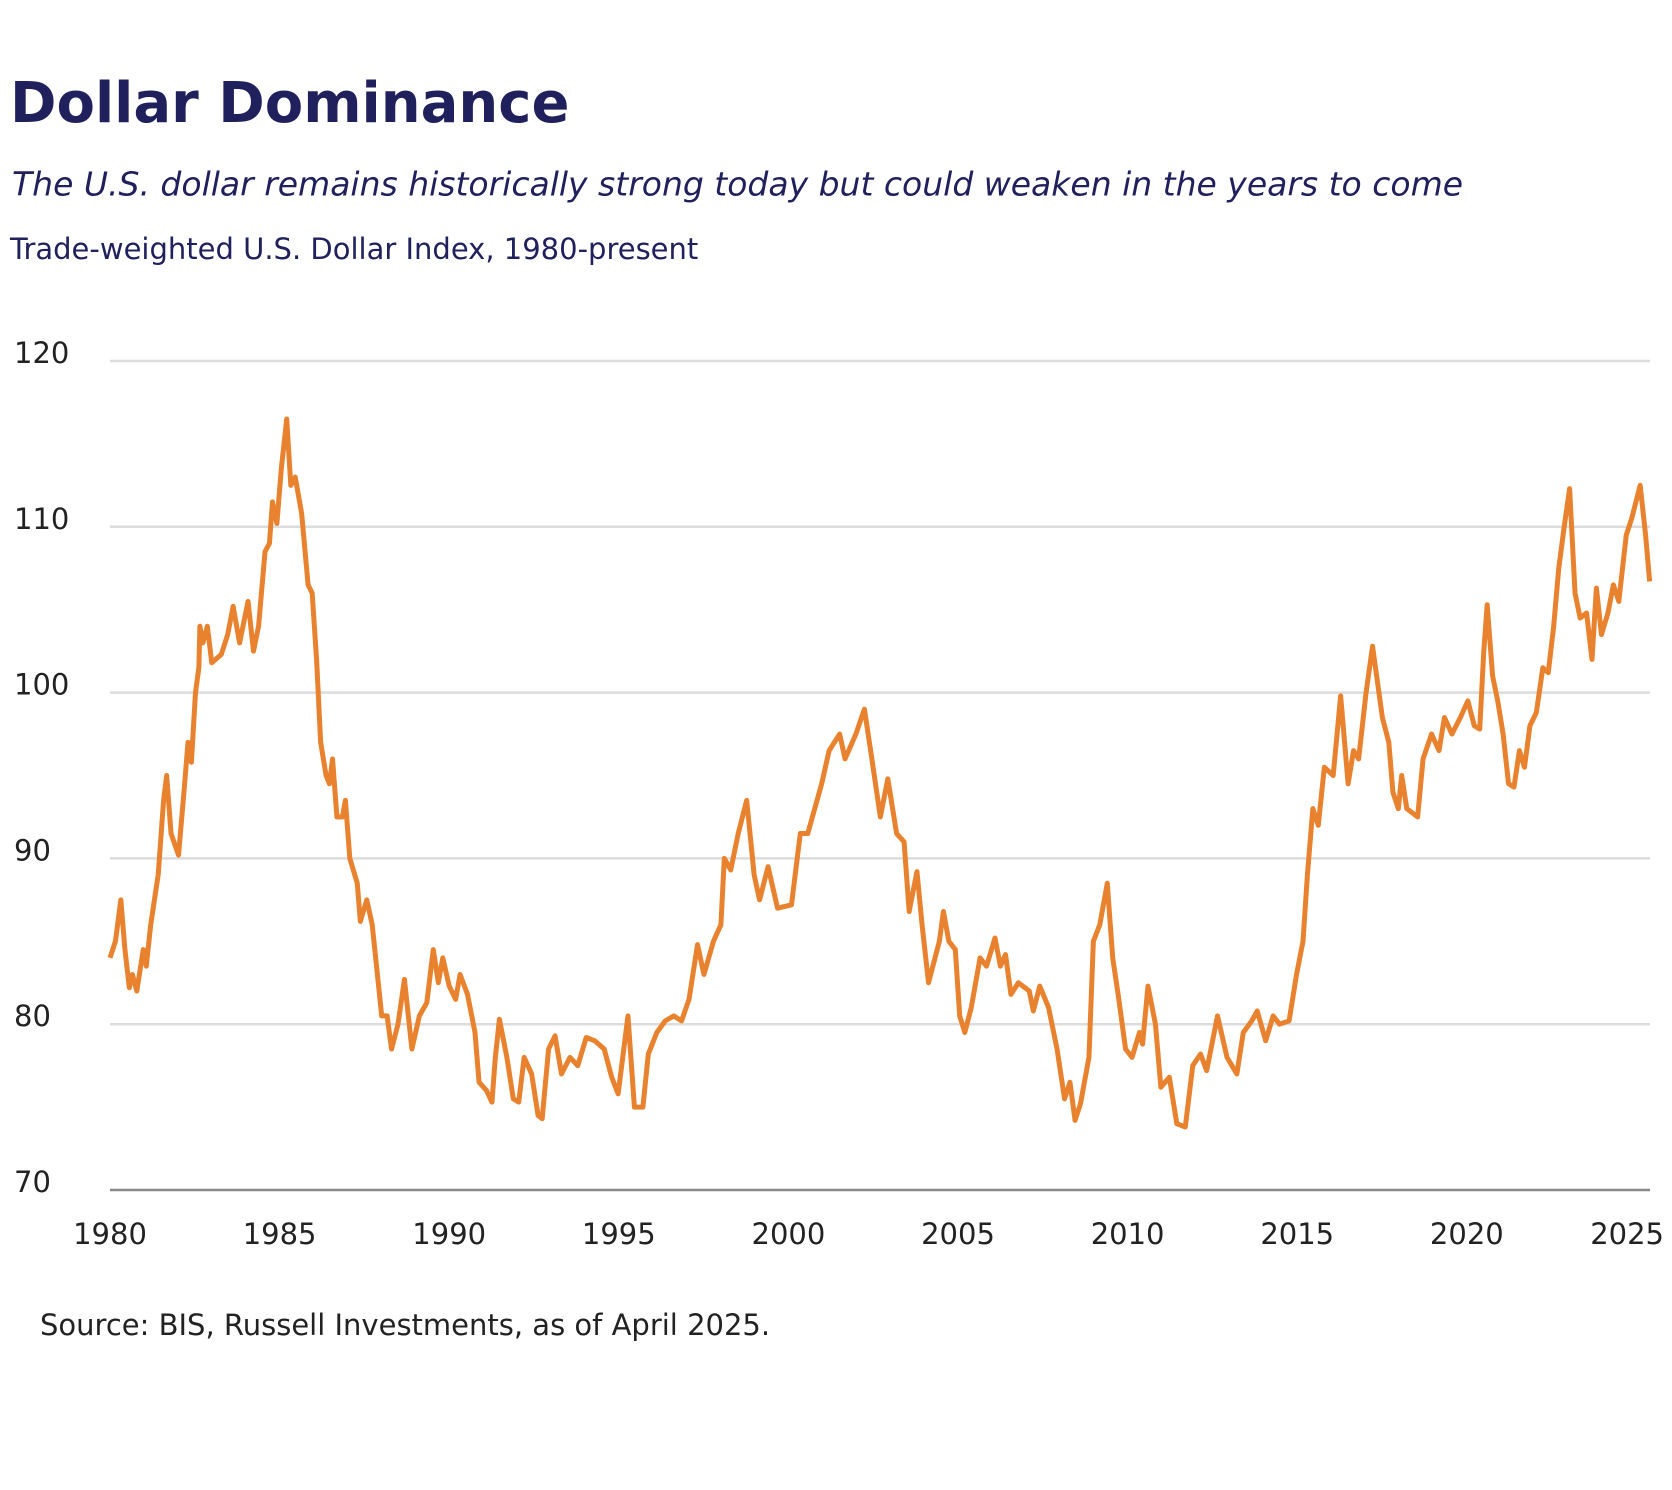  What do you see at coordinates (32, 1182) in the screenshot?
I see `y-tick-label: 70` at bounding box center [32, 1182].